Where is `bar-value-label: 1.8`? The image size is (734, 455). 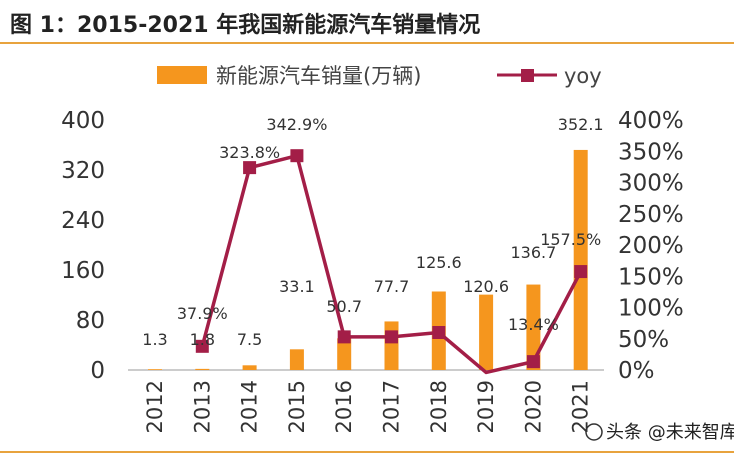 bar-value-label: 1.8 is located at coordinates (202, 339).